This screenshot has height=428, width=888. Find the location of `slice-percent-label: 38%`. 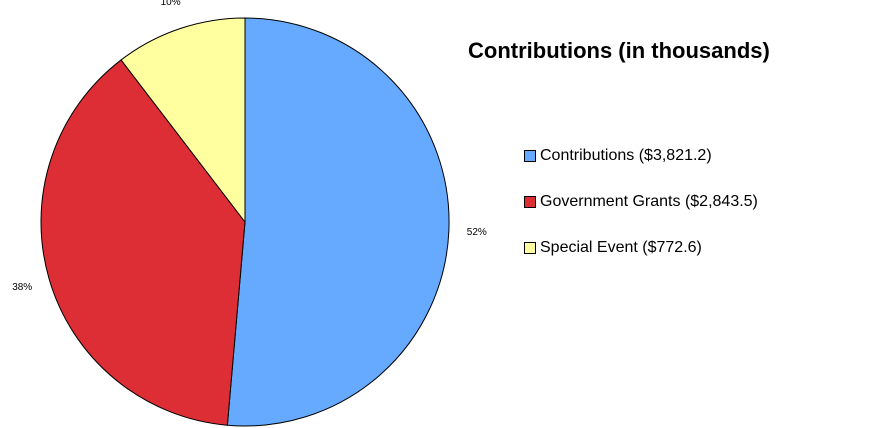

slice-percent-label: 38% is located at coordinates (22, 287).